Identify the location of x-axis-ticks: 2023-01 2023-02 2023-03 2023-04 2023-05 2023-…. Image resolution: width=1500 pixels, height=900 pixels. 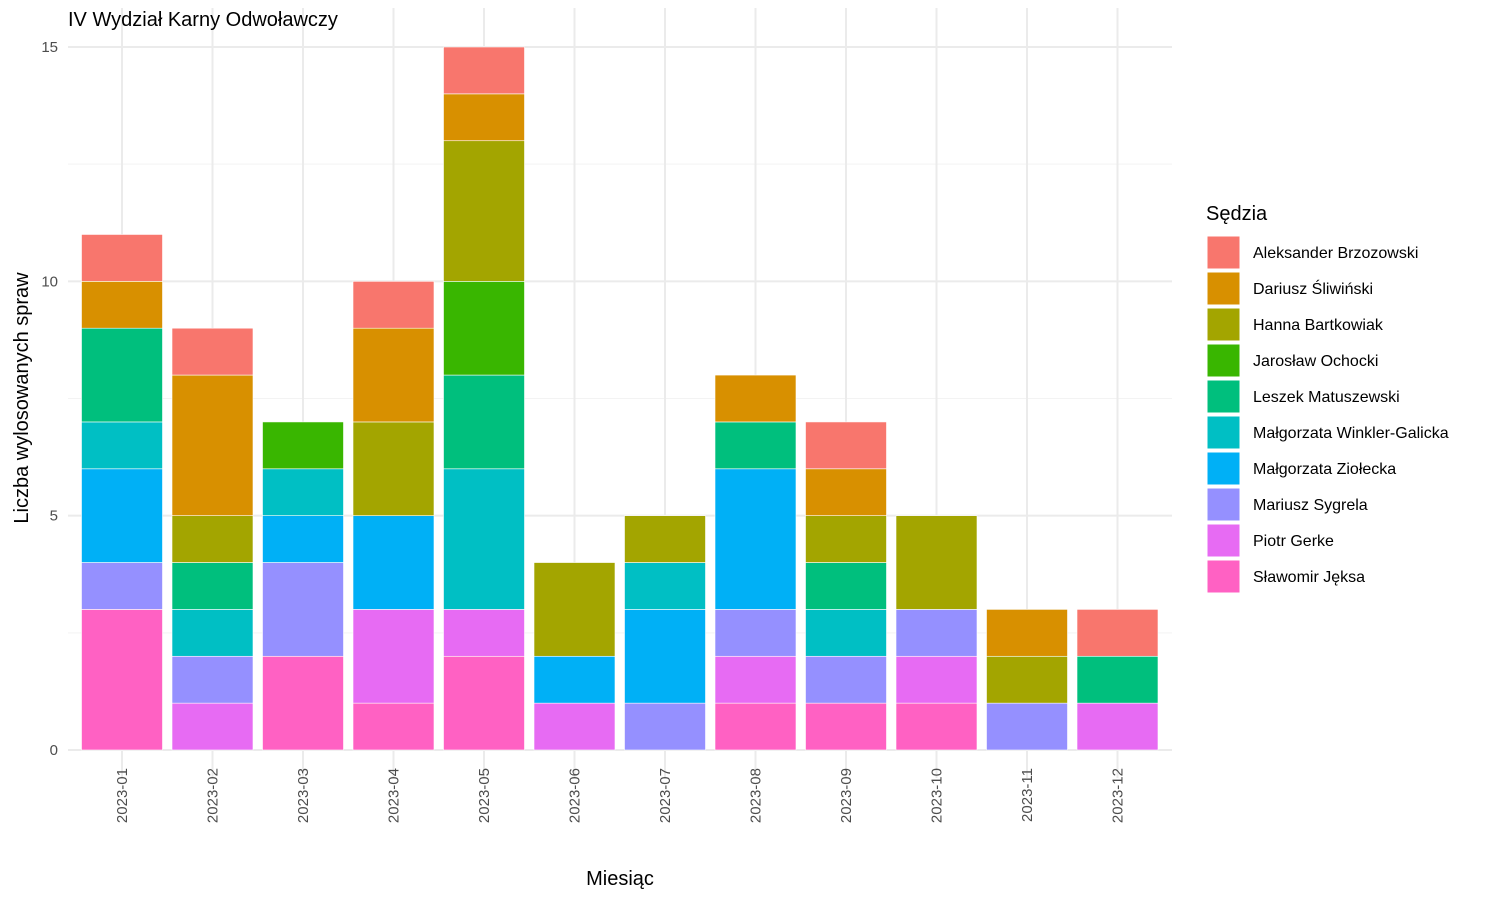
(620, 795).